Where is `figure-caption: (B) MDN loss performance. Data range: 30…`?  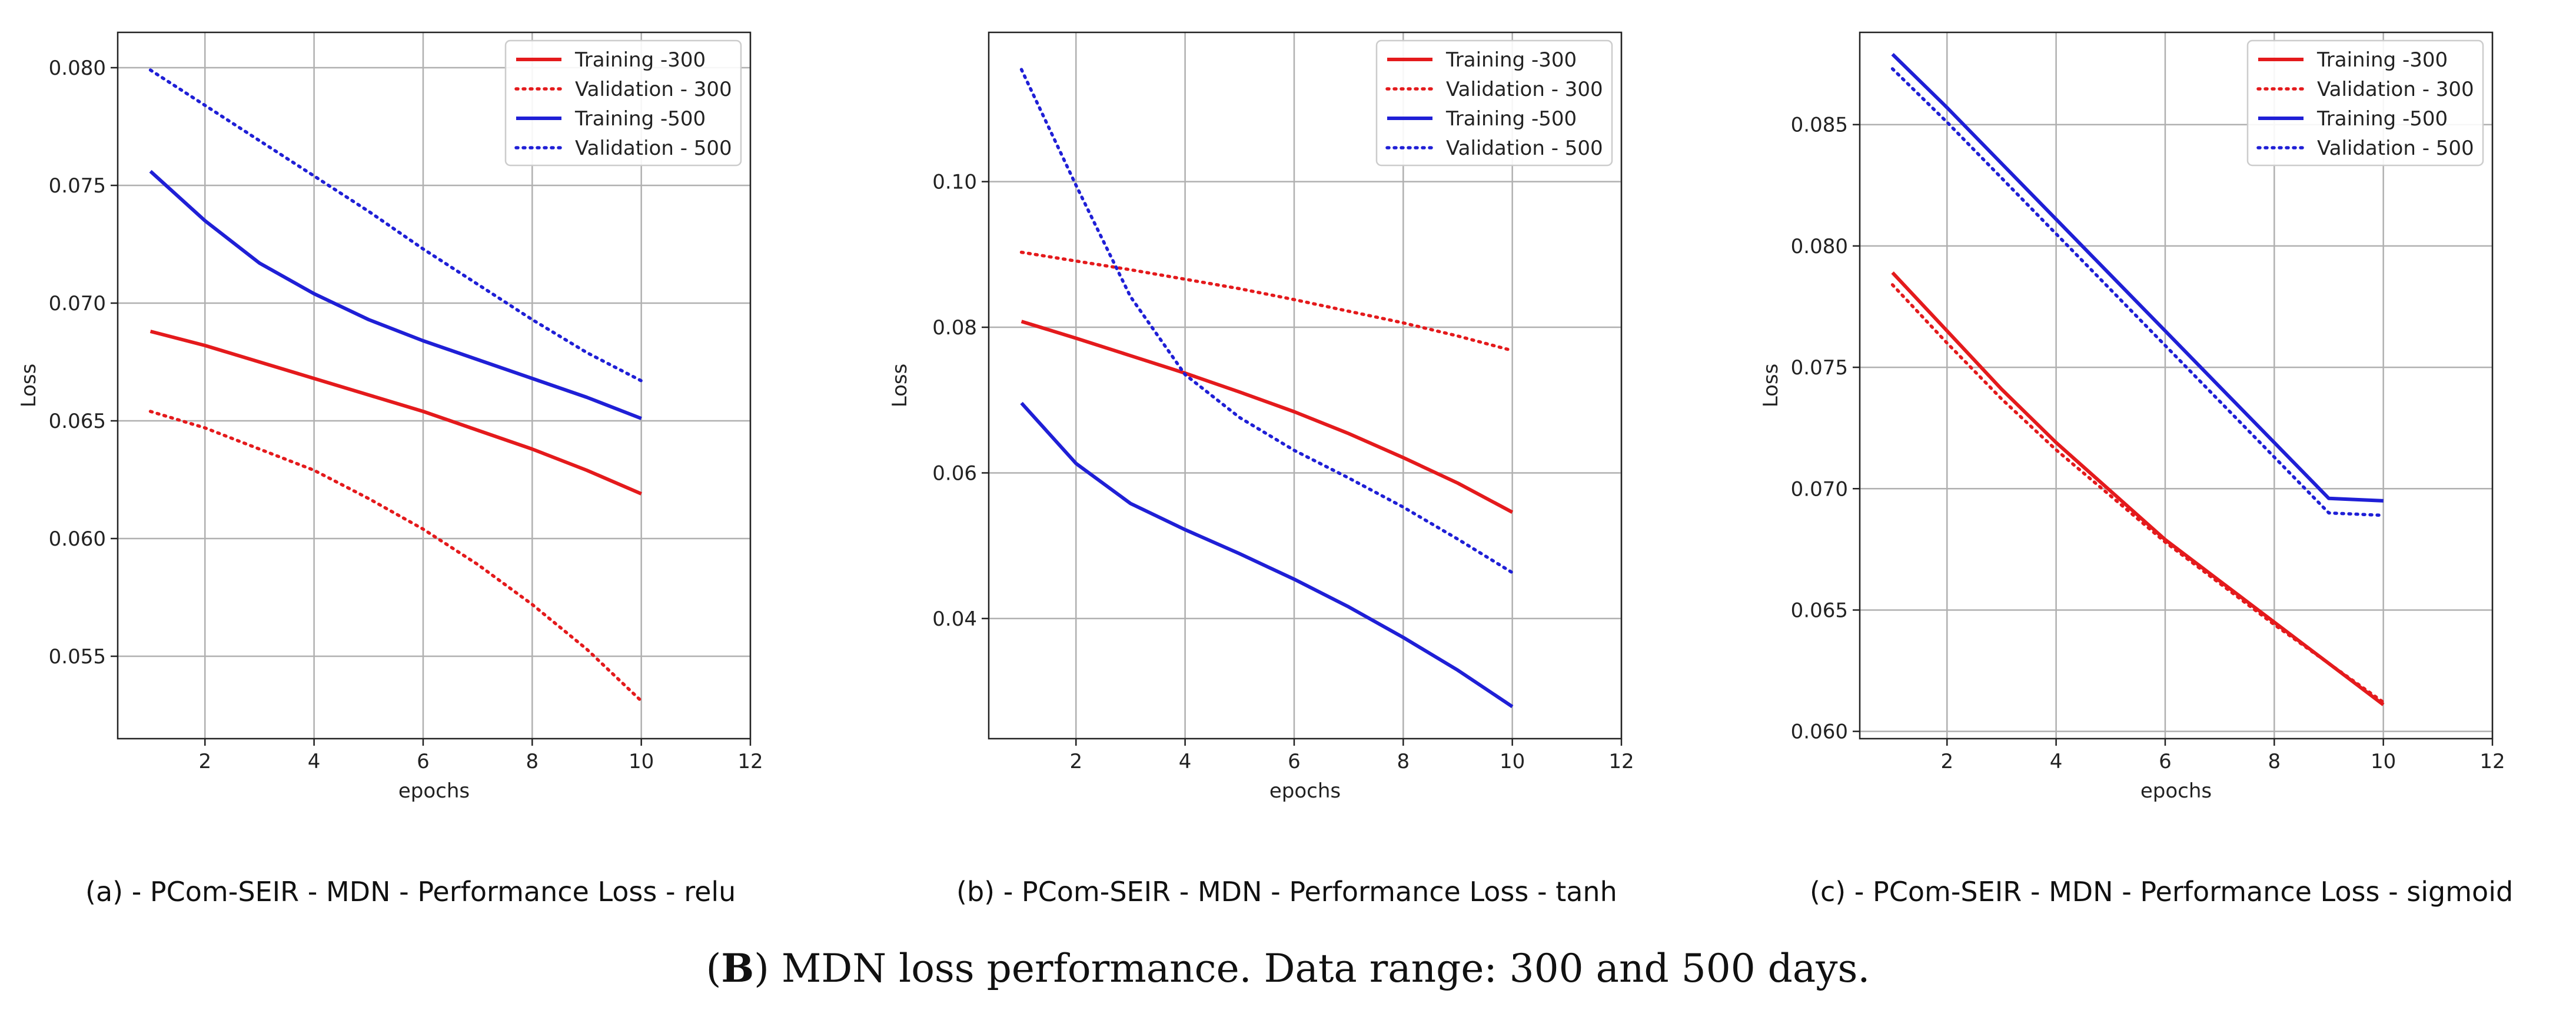 figure-caption: (B) MDN loss performance. Data range: 30… is located at coordinates (1288, 968).